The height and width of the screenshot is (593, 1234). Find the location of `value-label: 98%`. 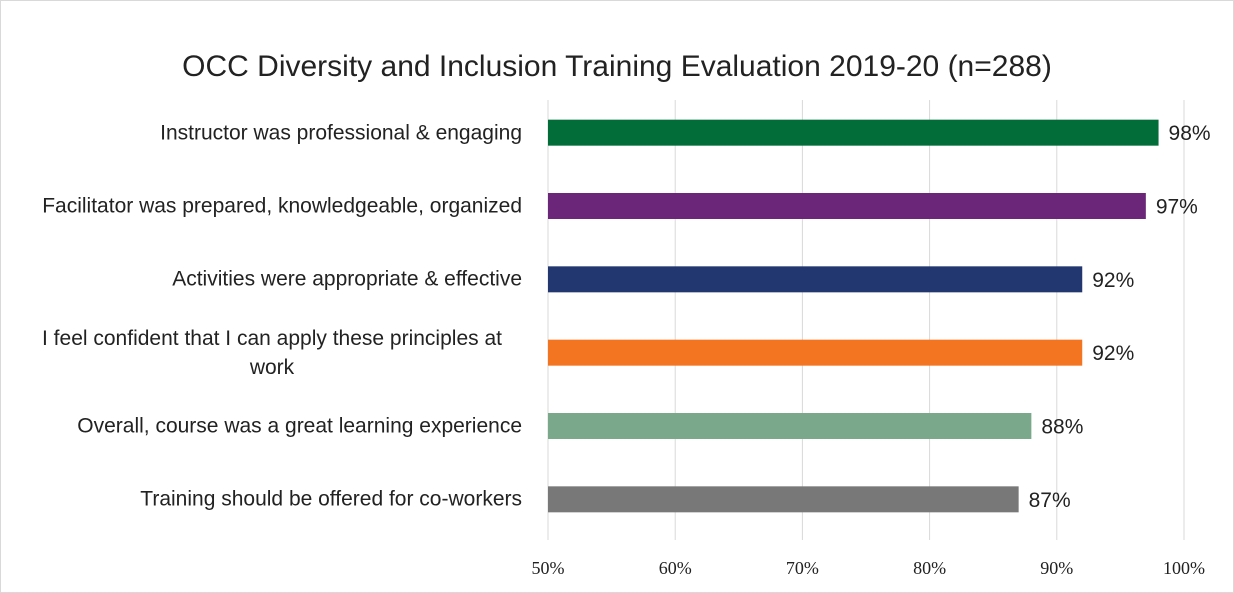

value-label: 98% is located at coordinates (1190, 133).